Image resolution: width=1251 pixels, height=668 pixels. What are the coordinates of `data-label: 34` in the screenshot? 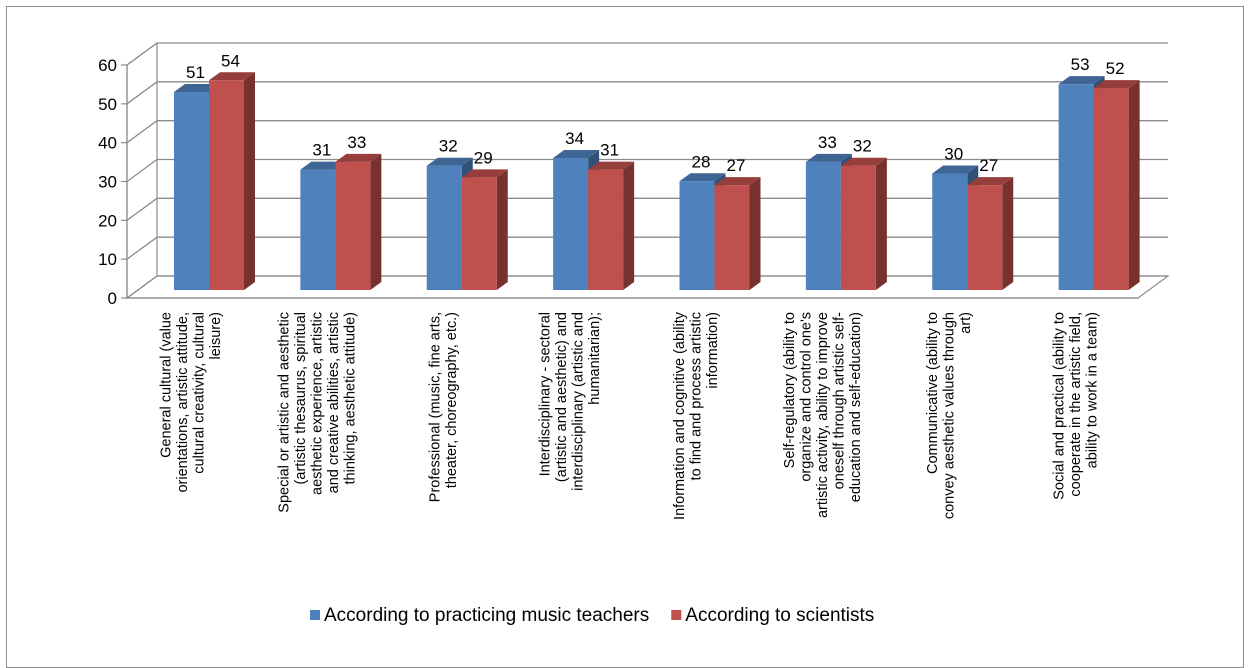 It's located at (574, 138).